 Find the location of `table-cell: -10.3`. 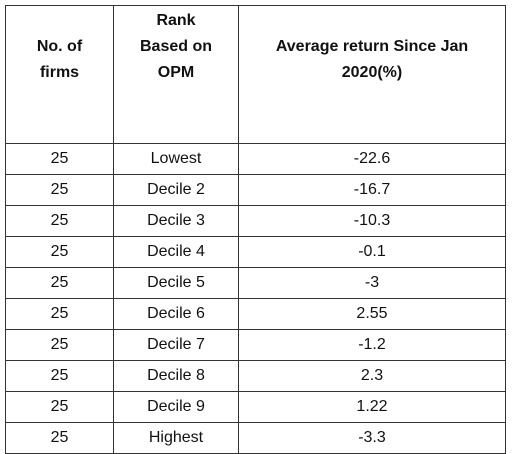

table-cell: -10.3 is located at coordinates (372, 221).